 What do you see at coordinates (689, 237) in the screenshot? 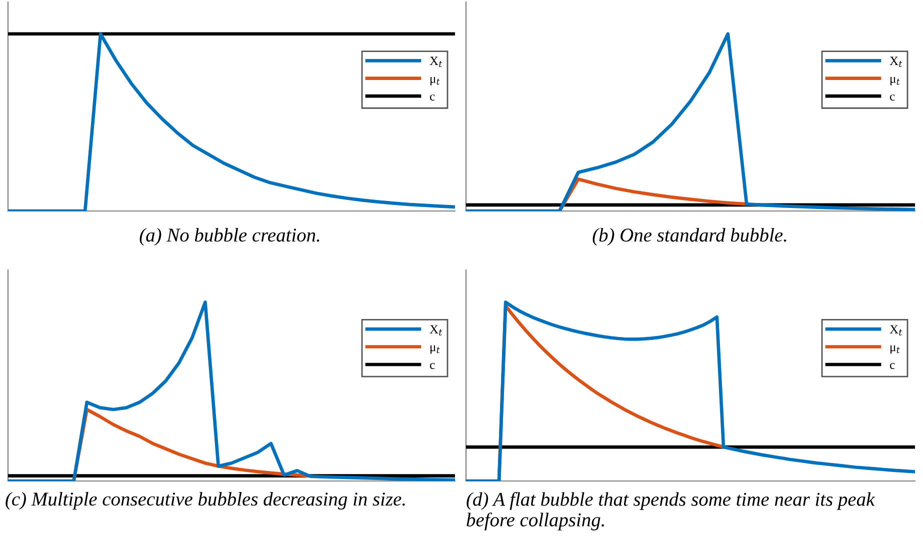
I see `text: (b) One standard bubble.` at bounding box center [689, 237].